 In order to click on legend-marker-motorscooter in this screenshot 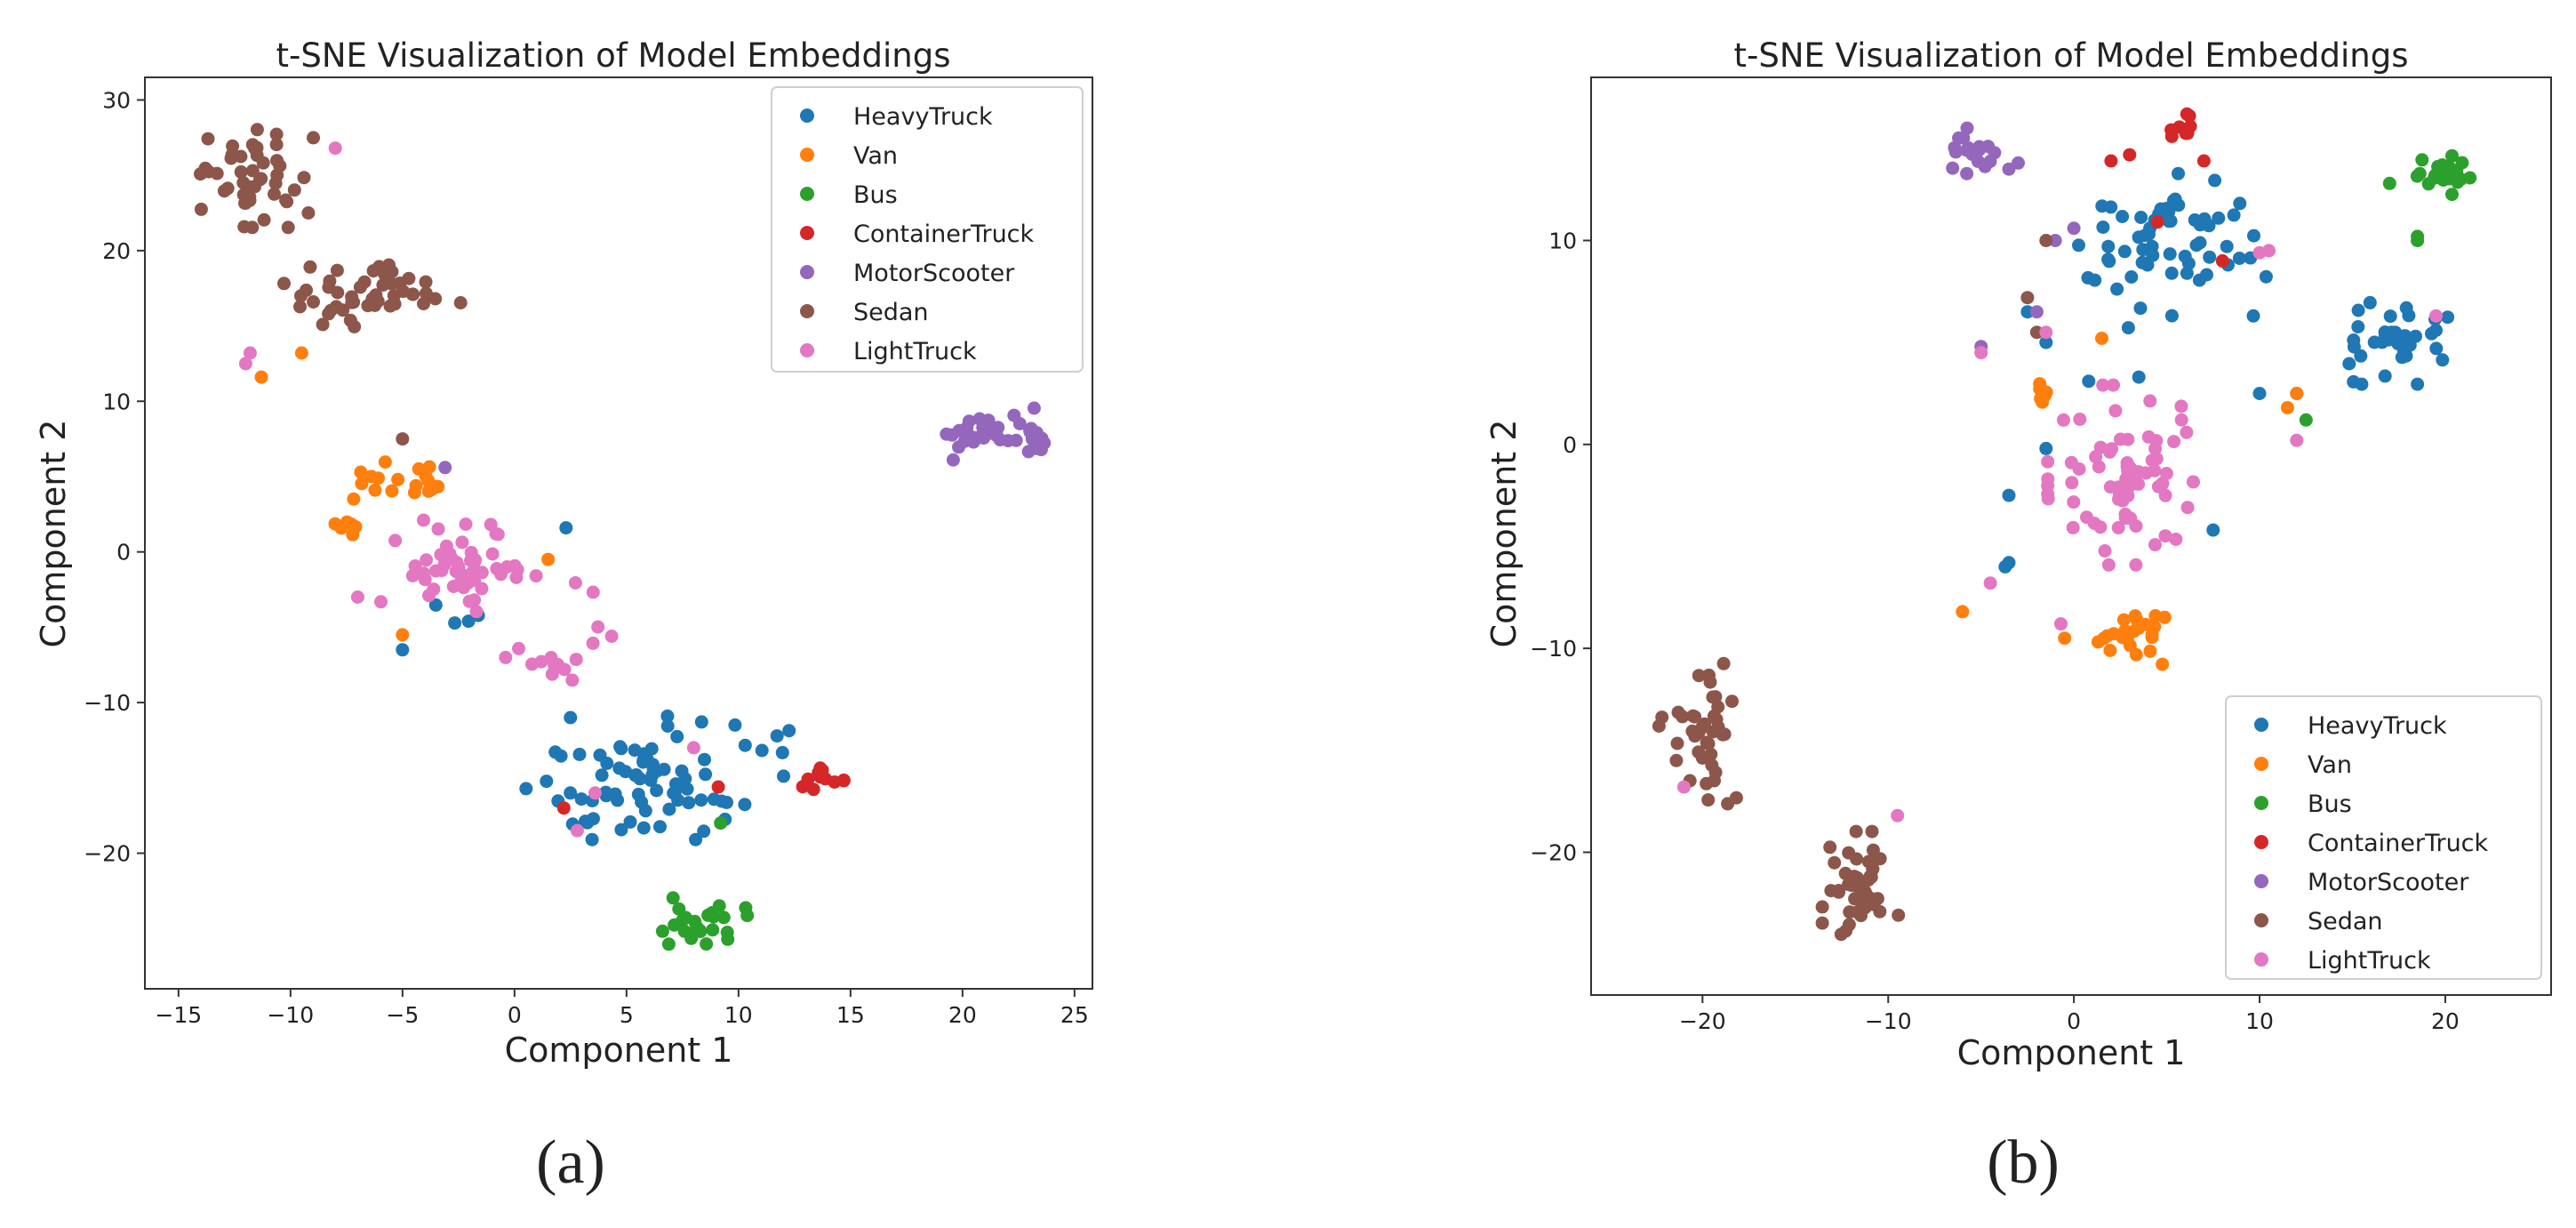, I will do `click(807, 272)`.